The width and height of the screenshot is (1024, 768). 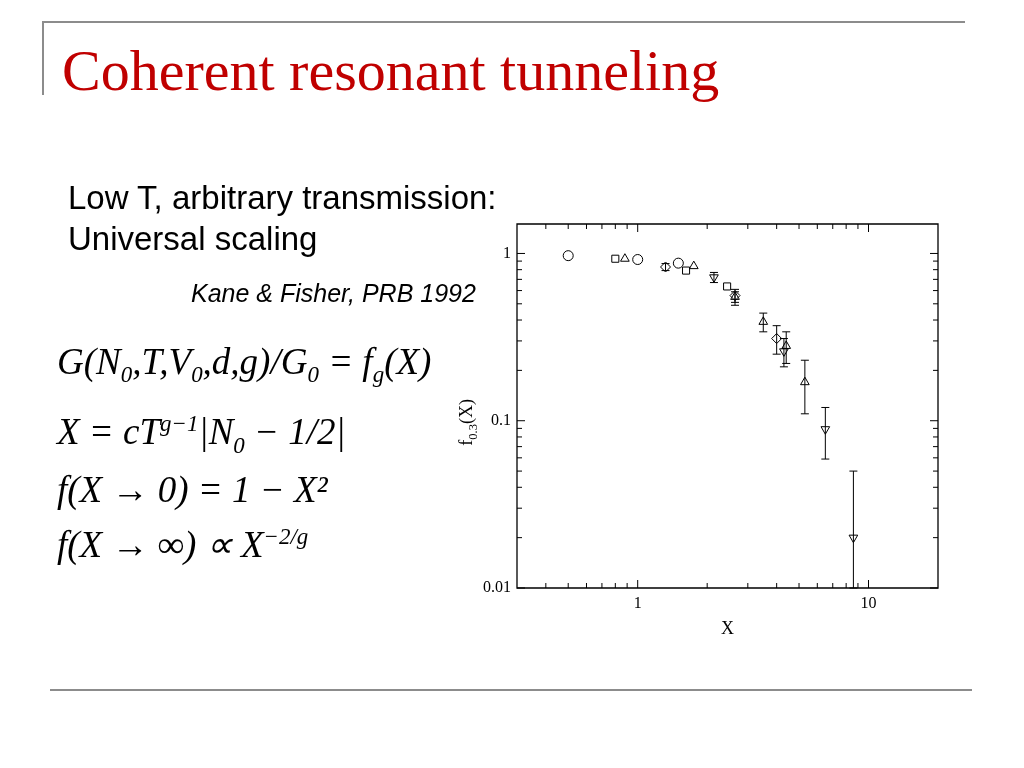 What do you see at coordinates (507, 252) in the screenshot?
I see `y-tick-label: 1` at bounding box center [507, 252].